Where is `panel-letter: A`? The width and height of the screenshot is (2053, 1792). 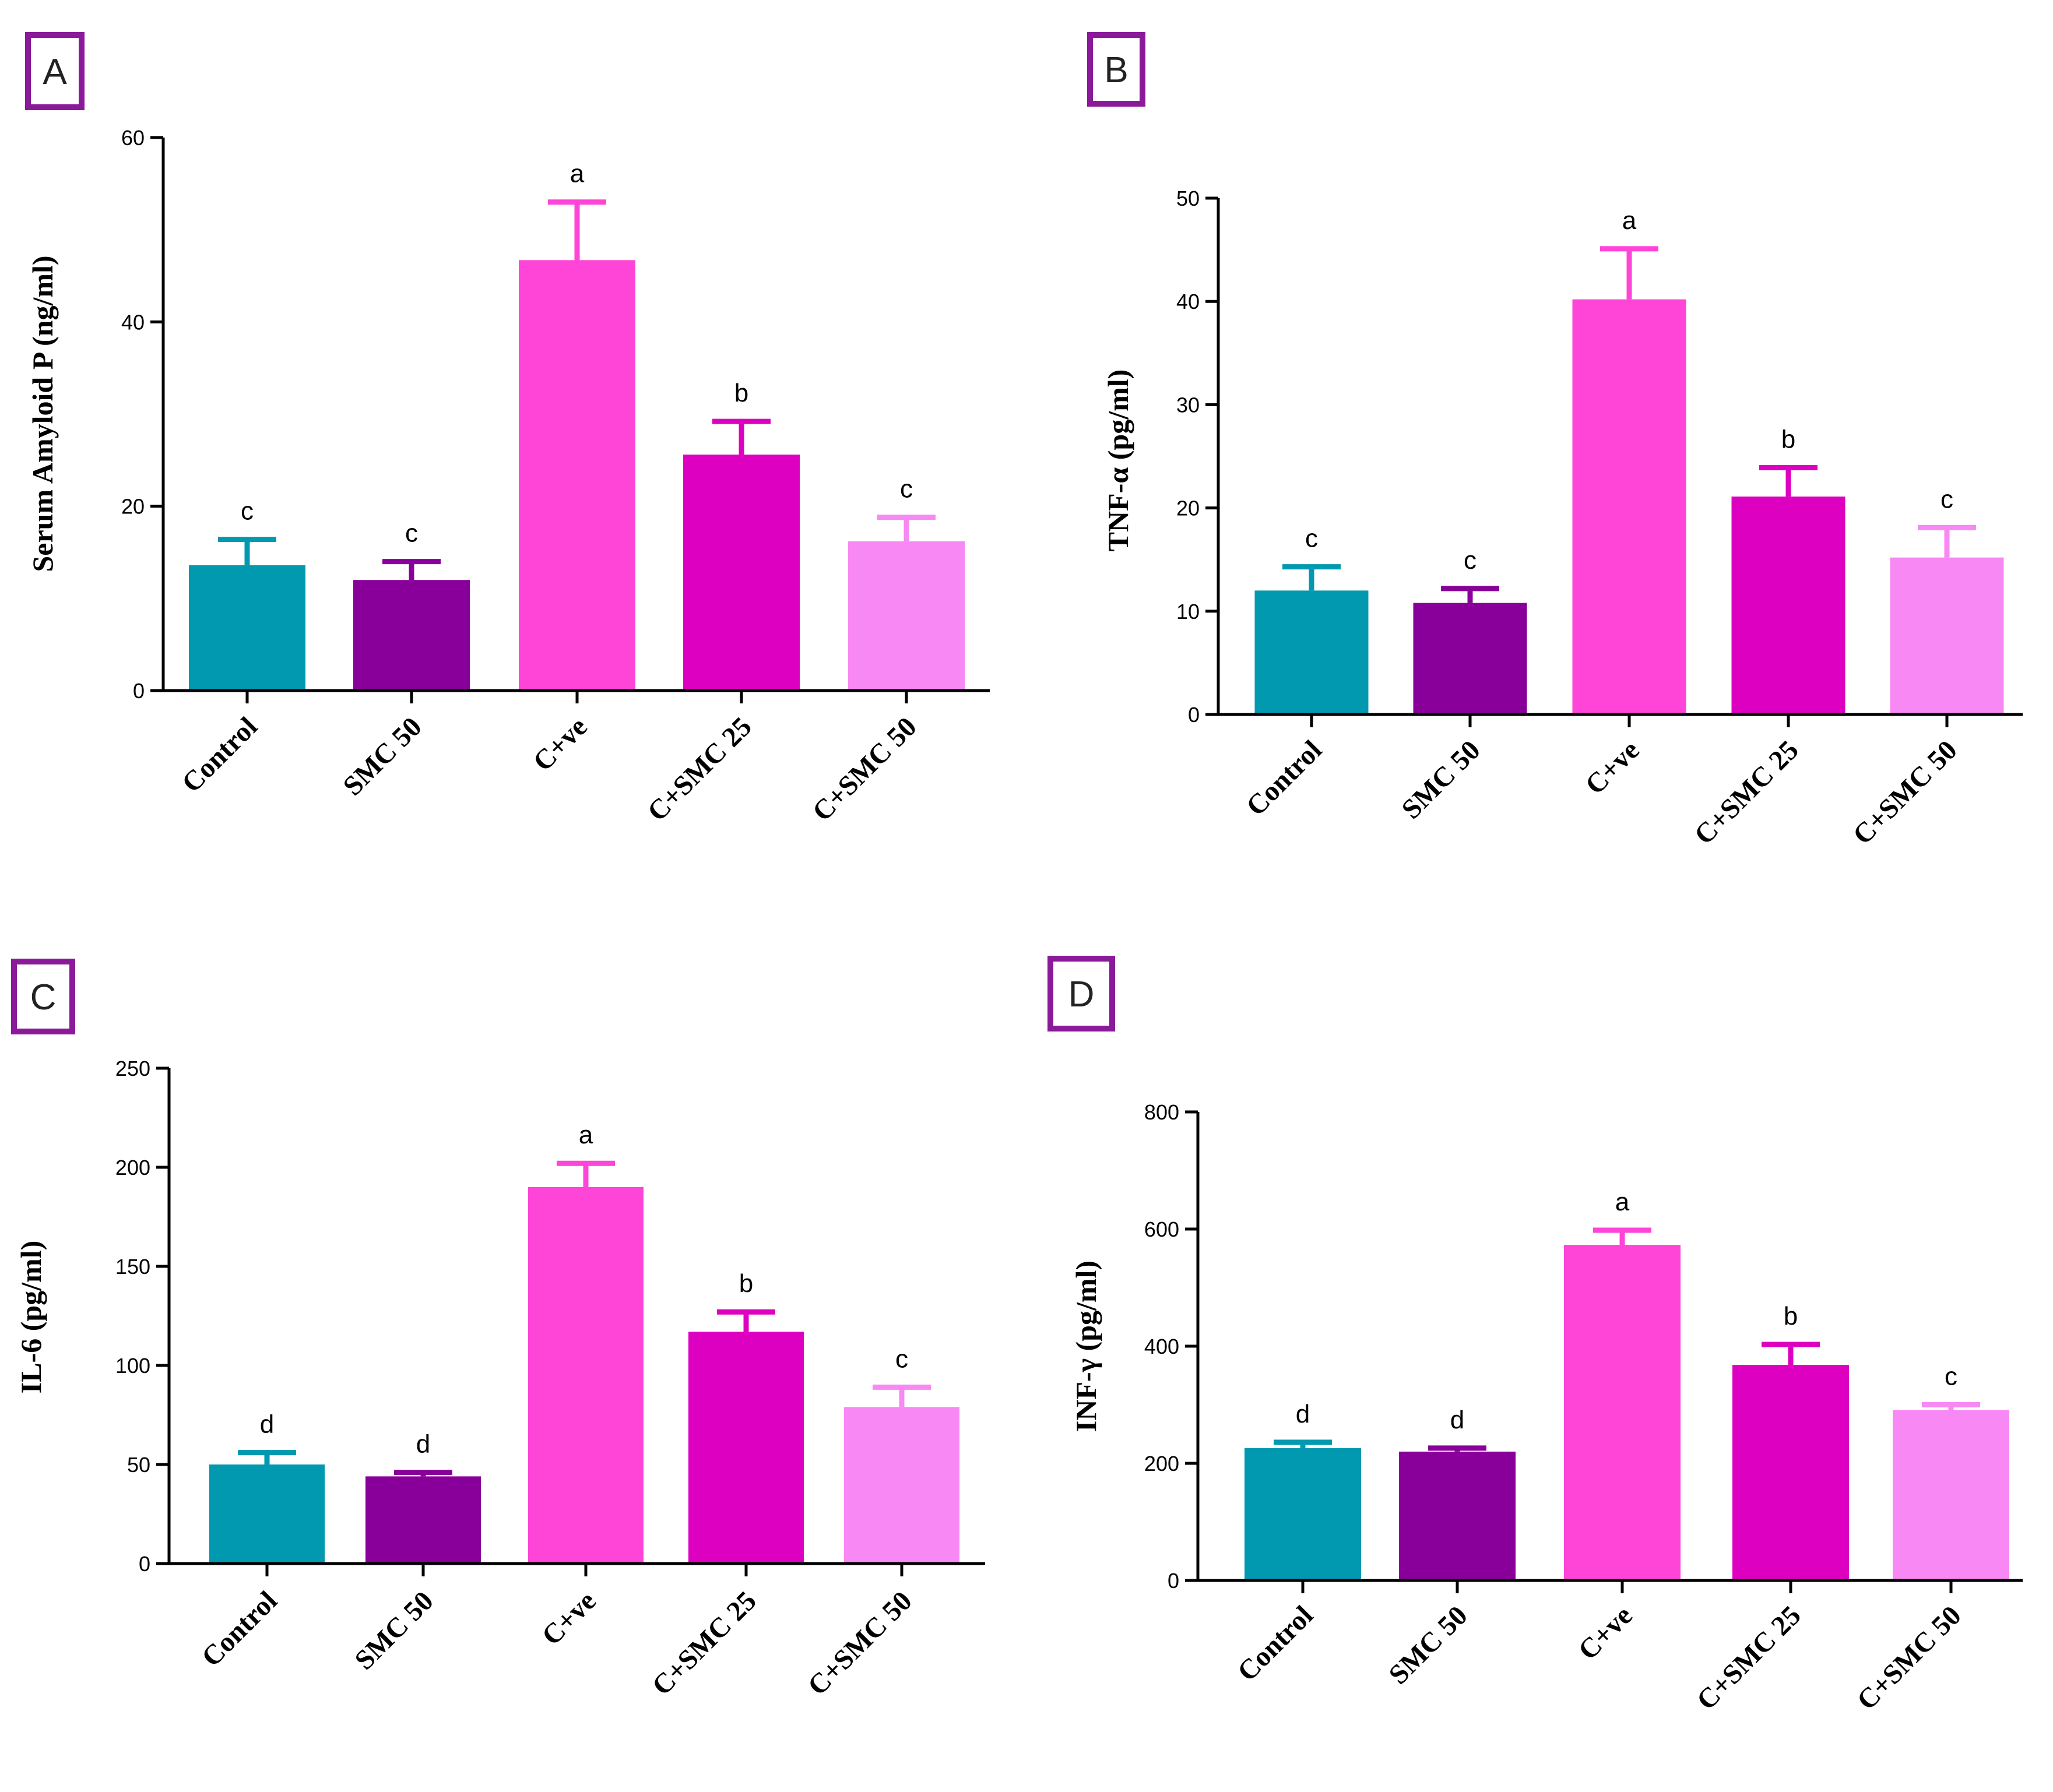 panel-letter: A is located at coordinates (55, 72).